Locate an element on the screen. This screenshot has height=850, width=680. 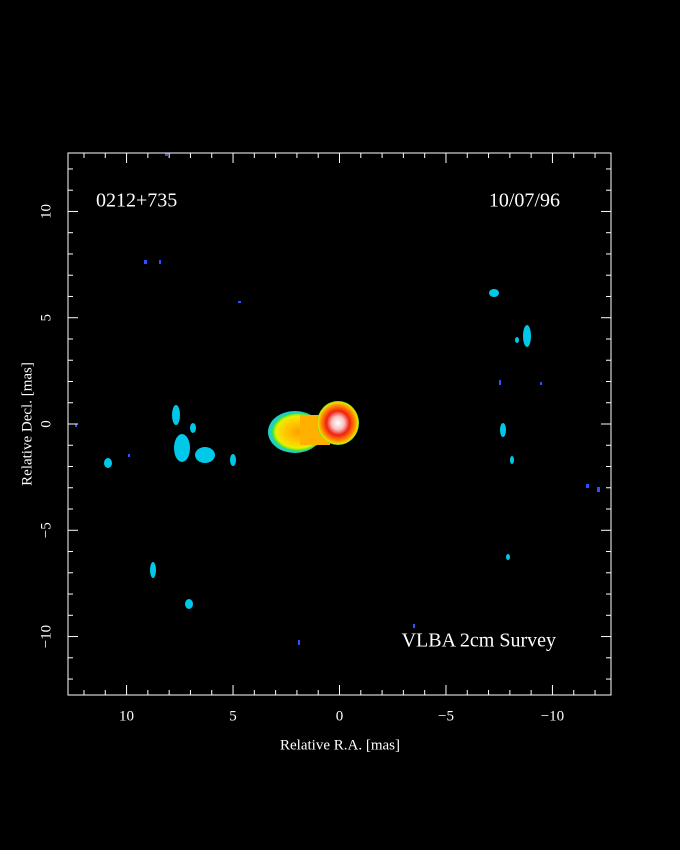
y-tick-label: 0 is located at coordinates (46, 424).